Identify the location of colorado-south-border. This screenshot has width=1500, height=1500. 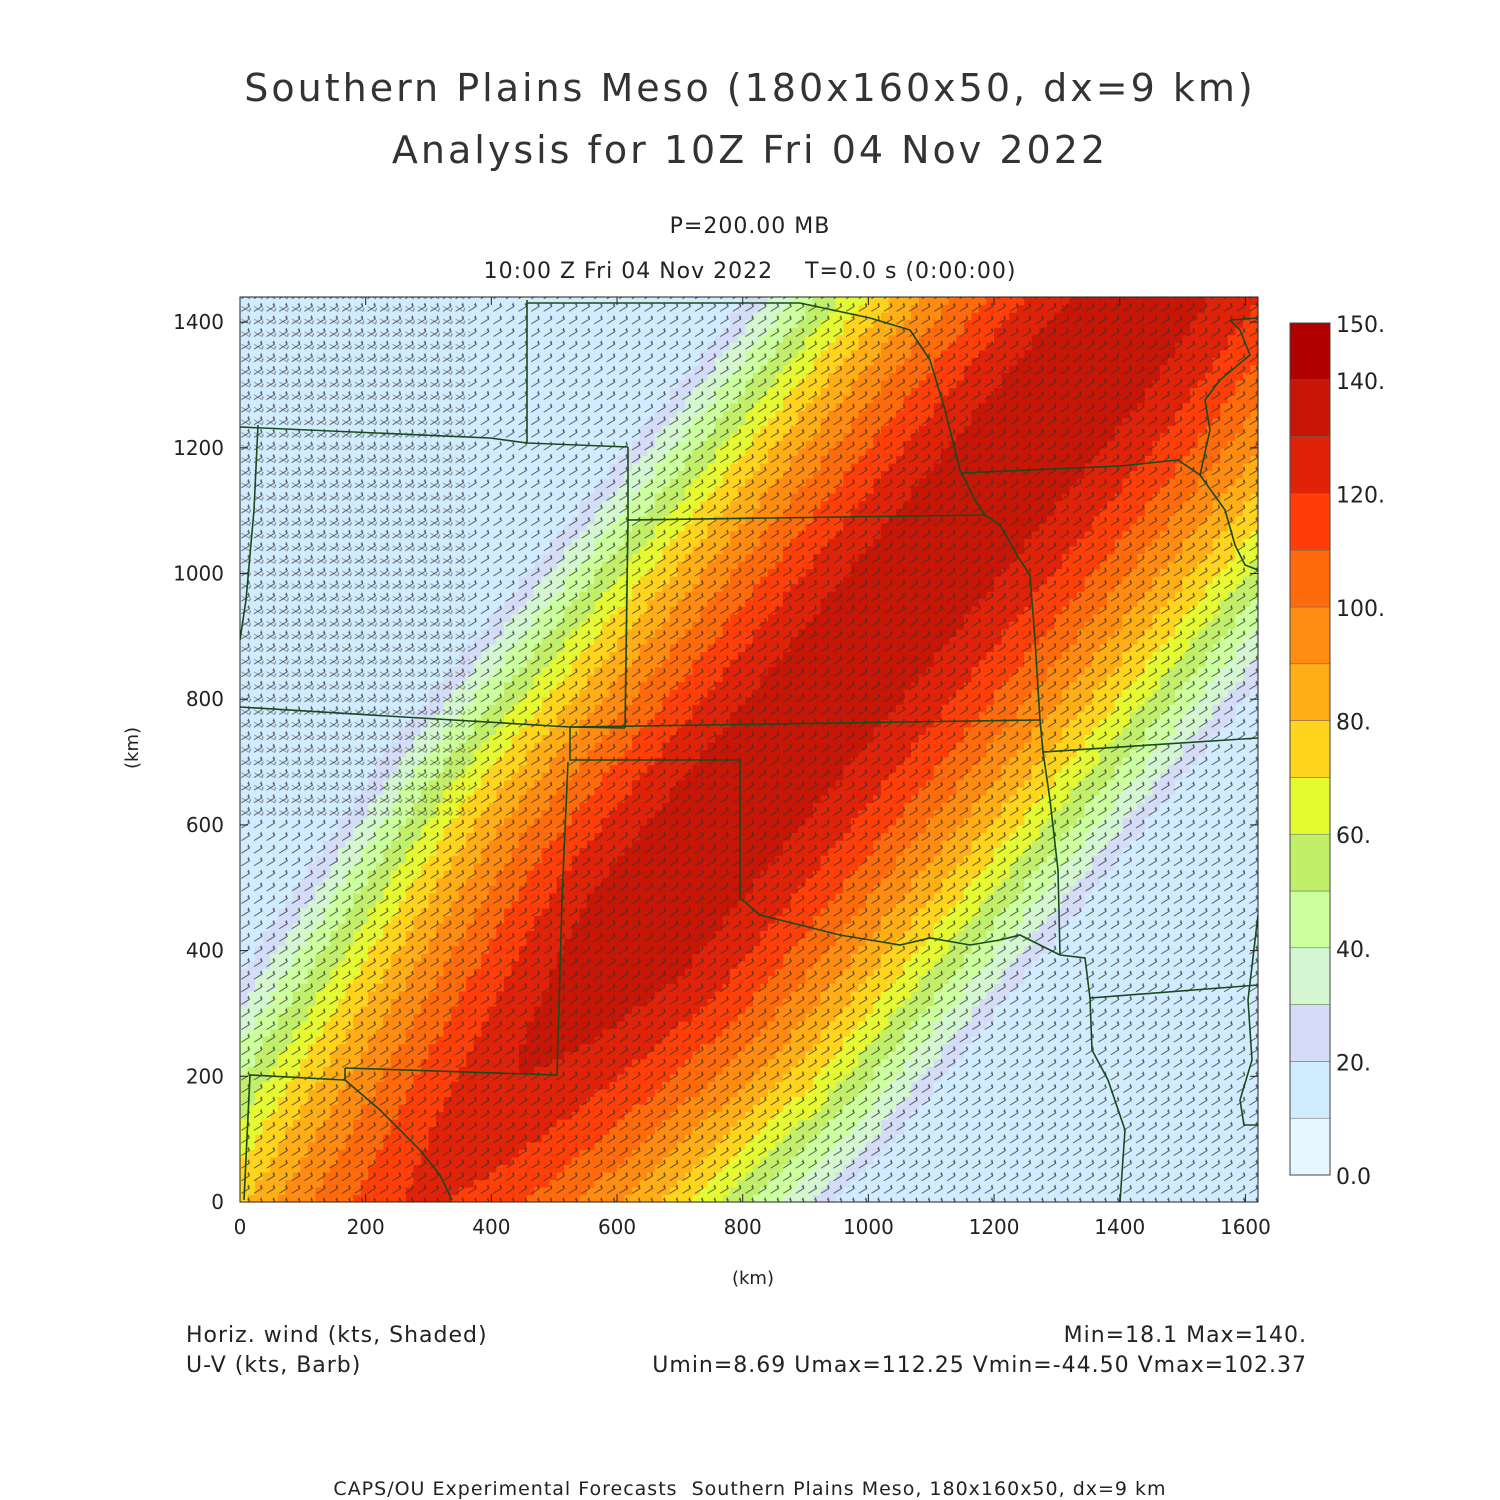
(433, 717).